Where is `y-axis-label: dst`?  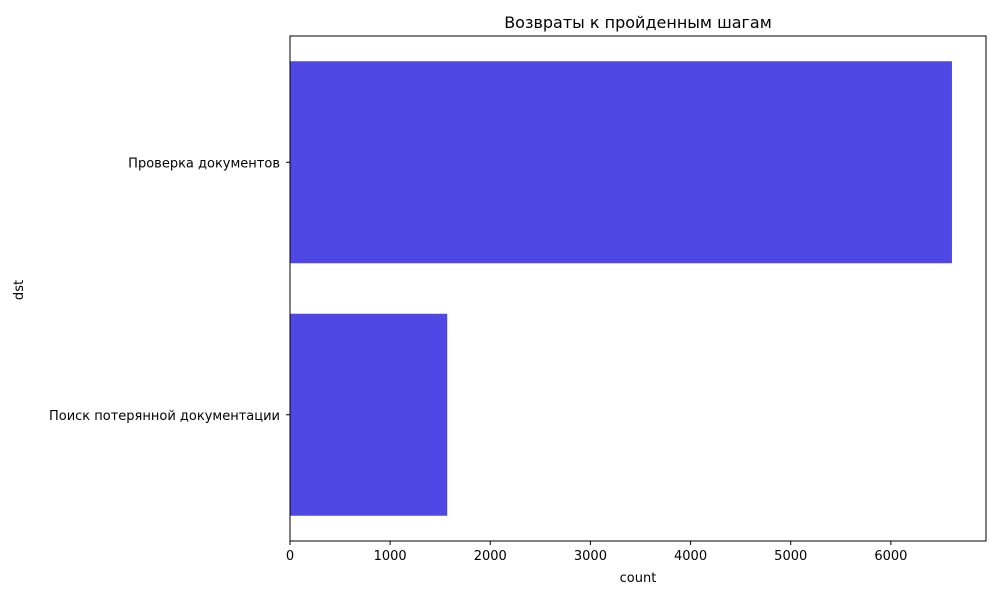
y-axis-label: dst is located at coordinates (19, 290).